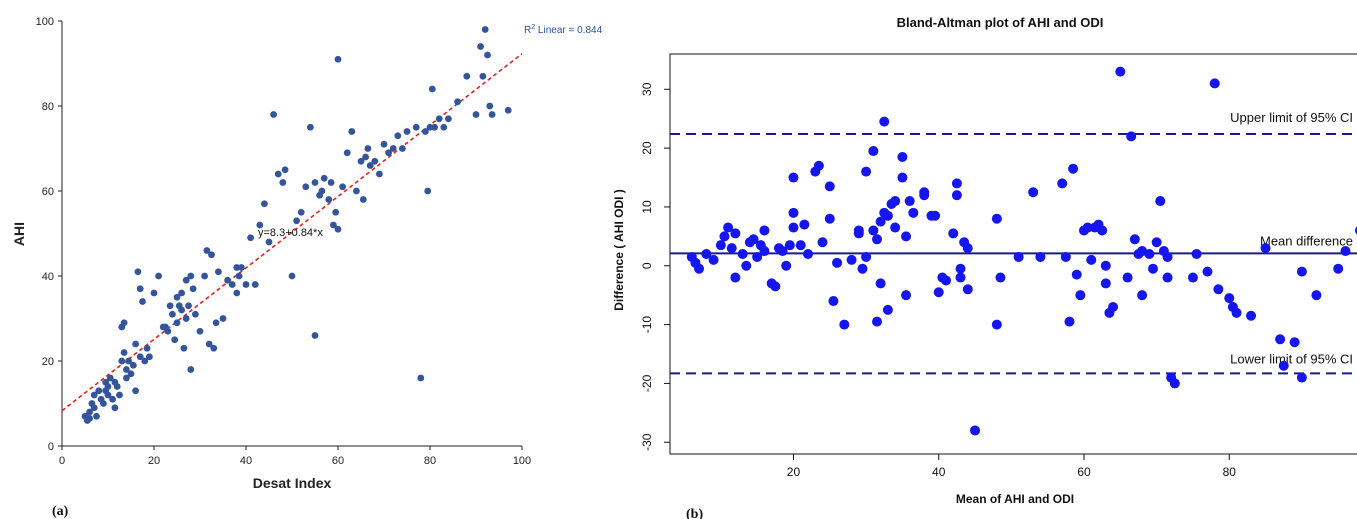 This screenshot has height=519, width=1357. Describe the element at coordinates (1084, 472) in the screenshot. I see `panel-b-x-tick-label: 60` at that location.